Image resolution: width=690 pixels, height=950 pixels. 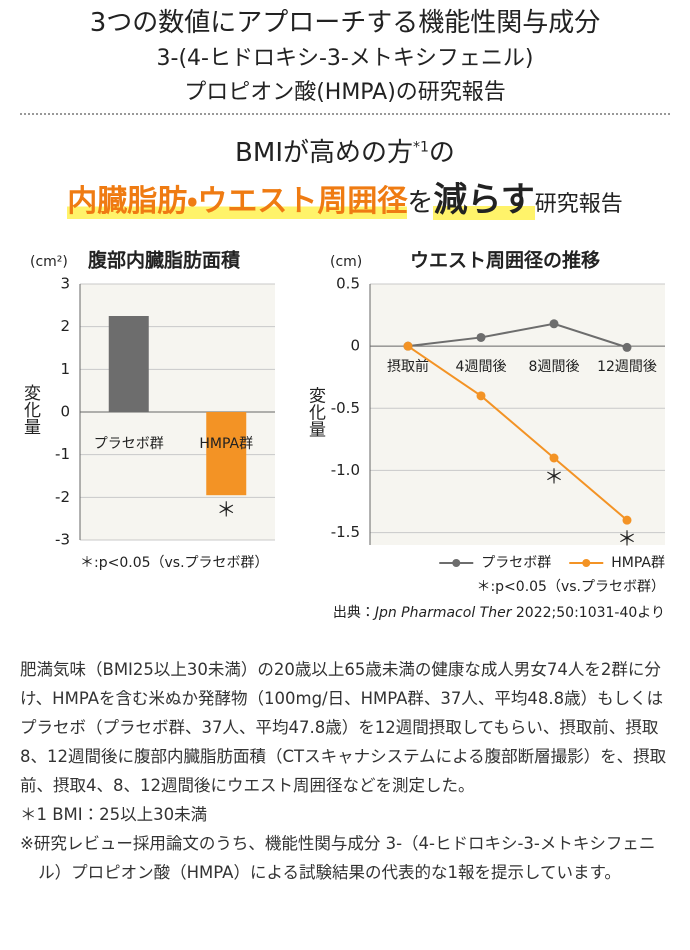 I want to click on y-tick-label: 1, so click(x=65, y=369).